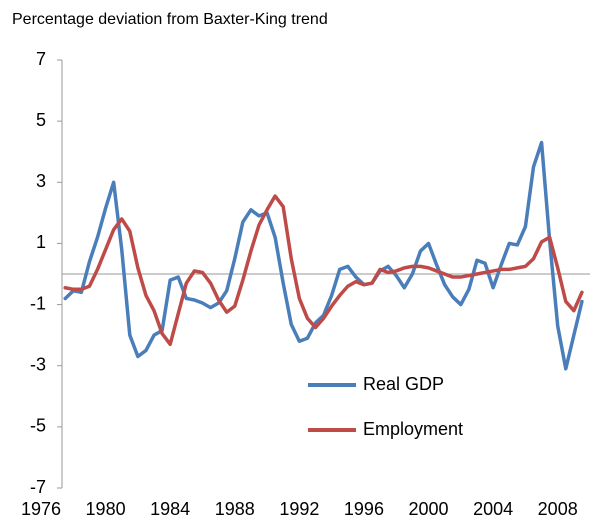 The height and width of the screenshot is (525, 590). What do you see at coordinates (493, 509) in the screenshot?
I see `x-tick-label: 2004` at bounding box center [493, 509].